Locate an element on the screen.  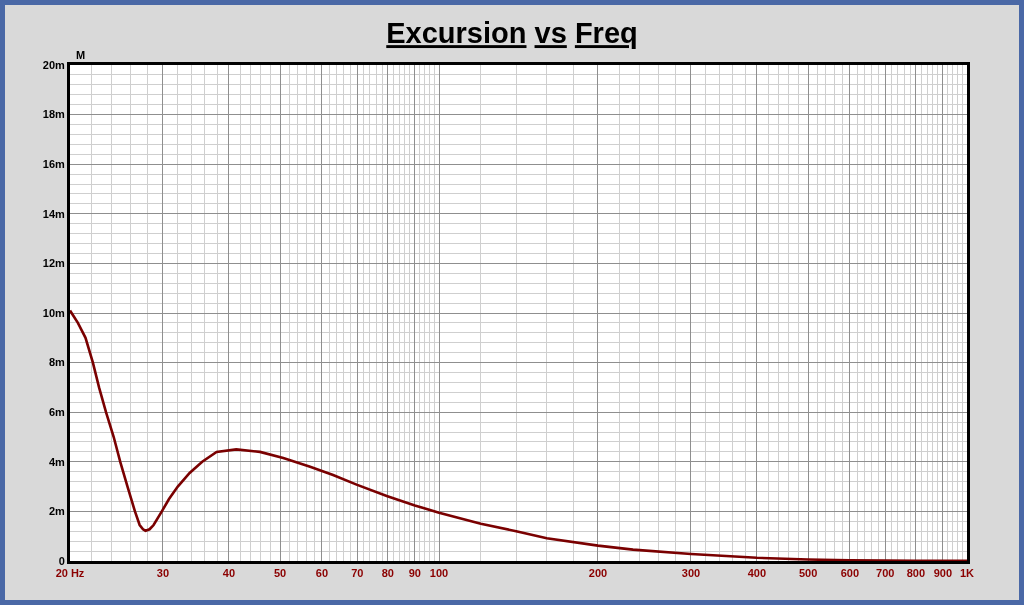
y-tick-label: 6m is located at coordinates (57, 412).